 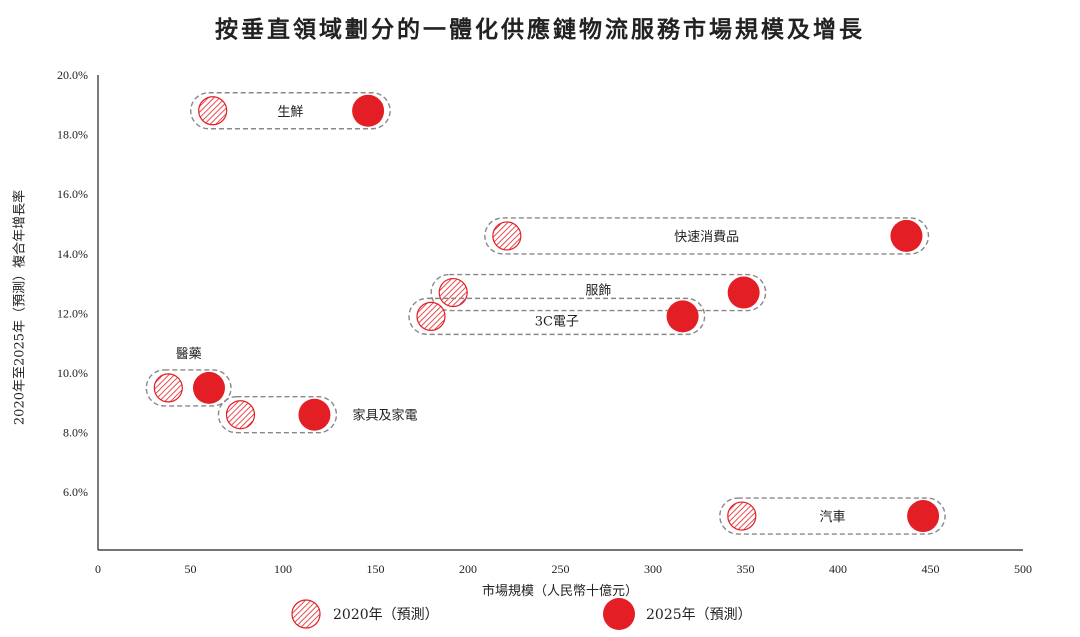 I want to click on y-tick-label: 12.0%, so click(x=72, y=313).